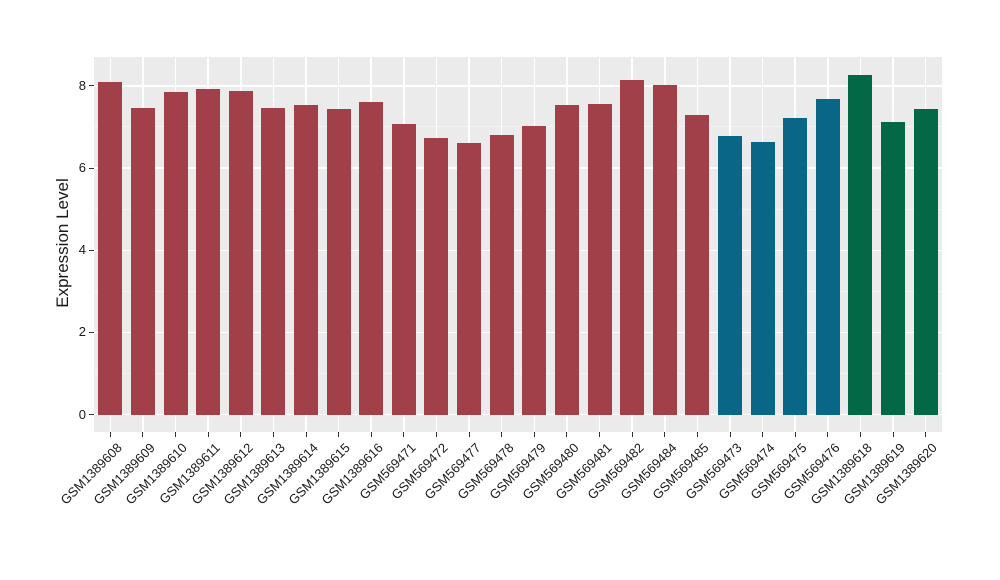 The height and width of the screenshot is (580, 1000). Describe the element at coordinates (697, 265) in the screenshot. I see `bar-GSM569485` at that location.